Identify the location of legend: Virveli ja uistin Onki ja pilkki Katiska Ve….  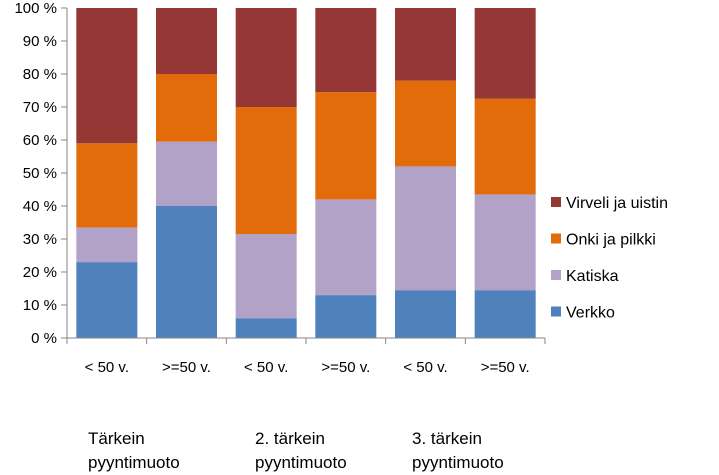
(609, 258).